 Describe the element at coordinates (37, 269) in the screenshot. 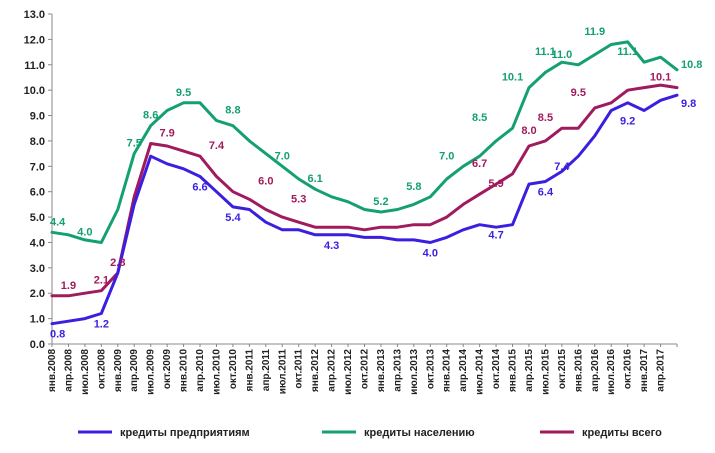

I see `y-tick-label: 3.0` at that location.